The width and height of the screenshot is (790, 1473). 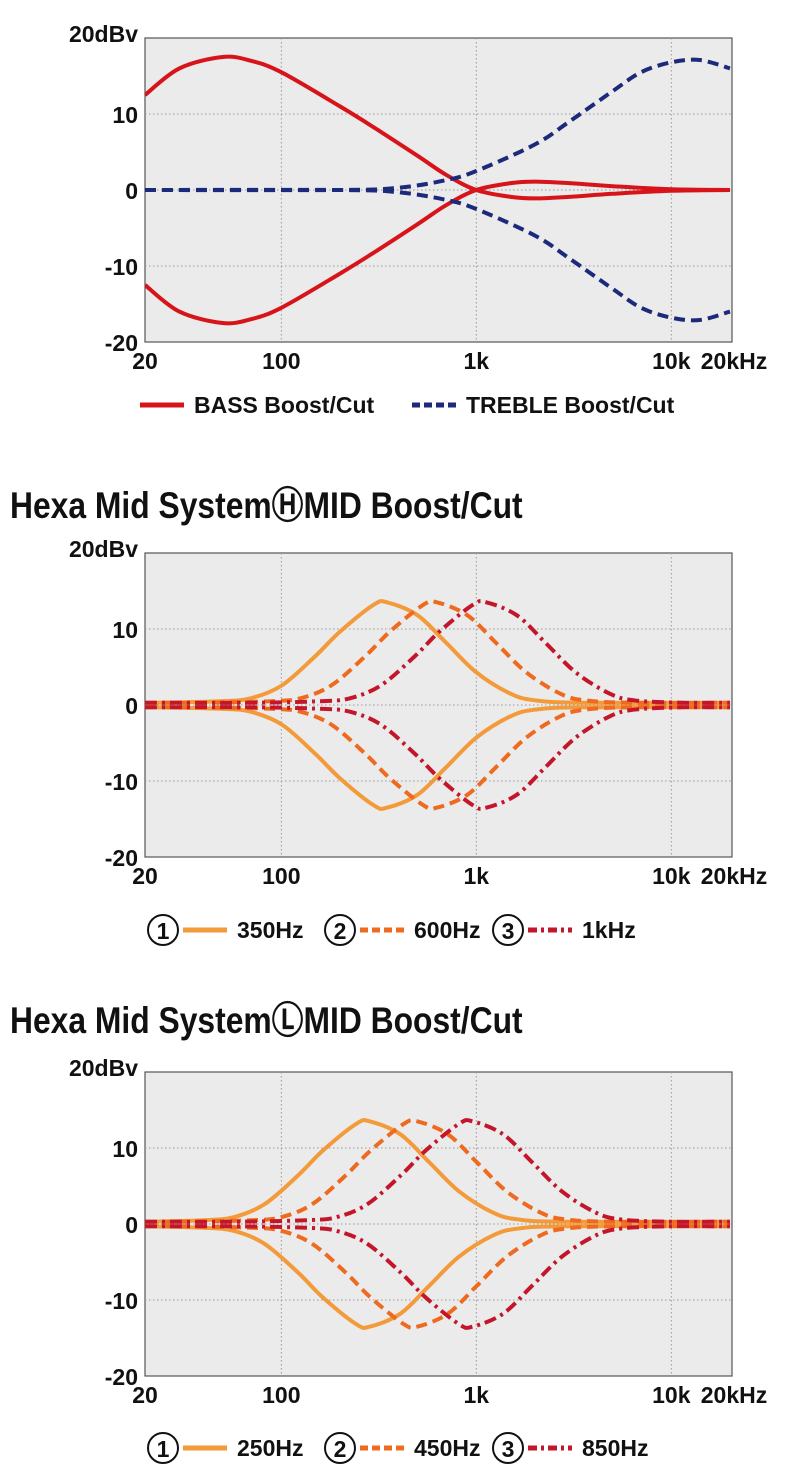 I want to click on series-line-450hz-boost, so click(x=438, y=1171).